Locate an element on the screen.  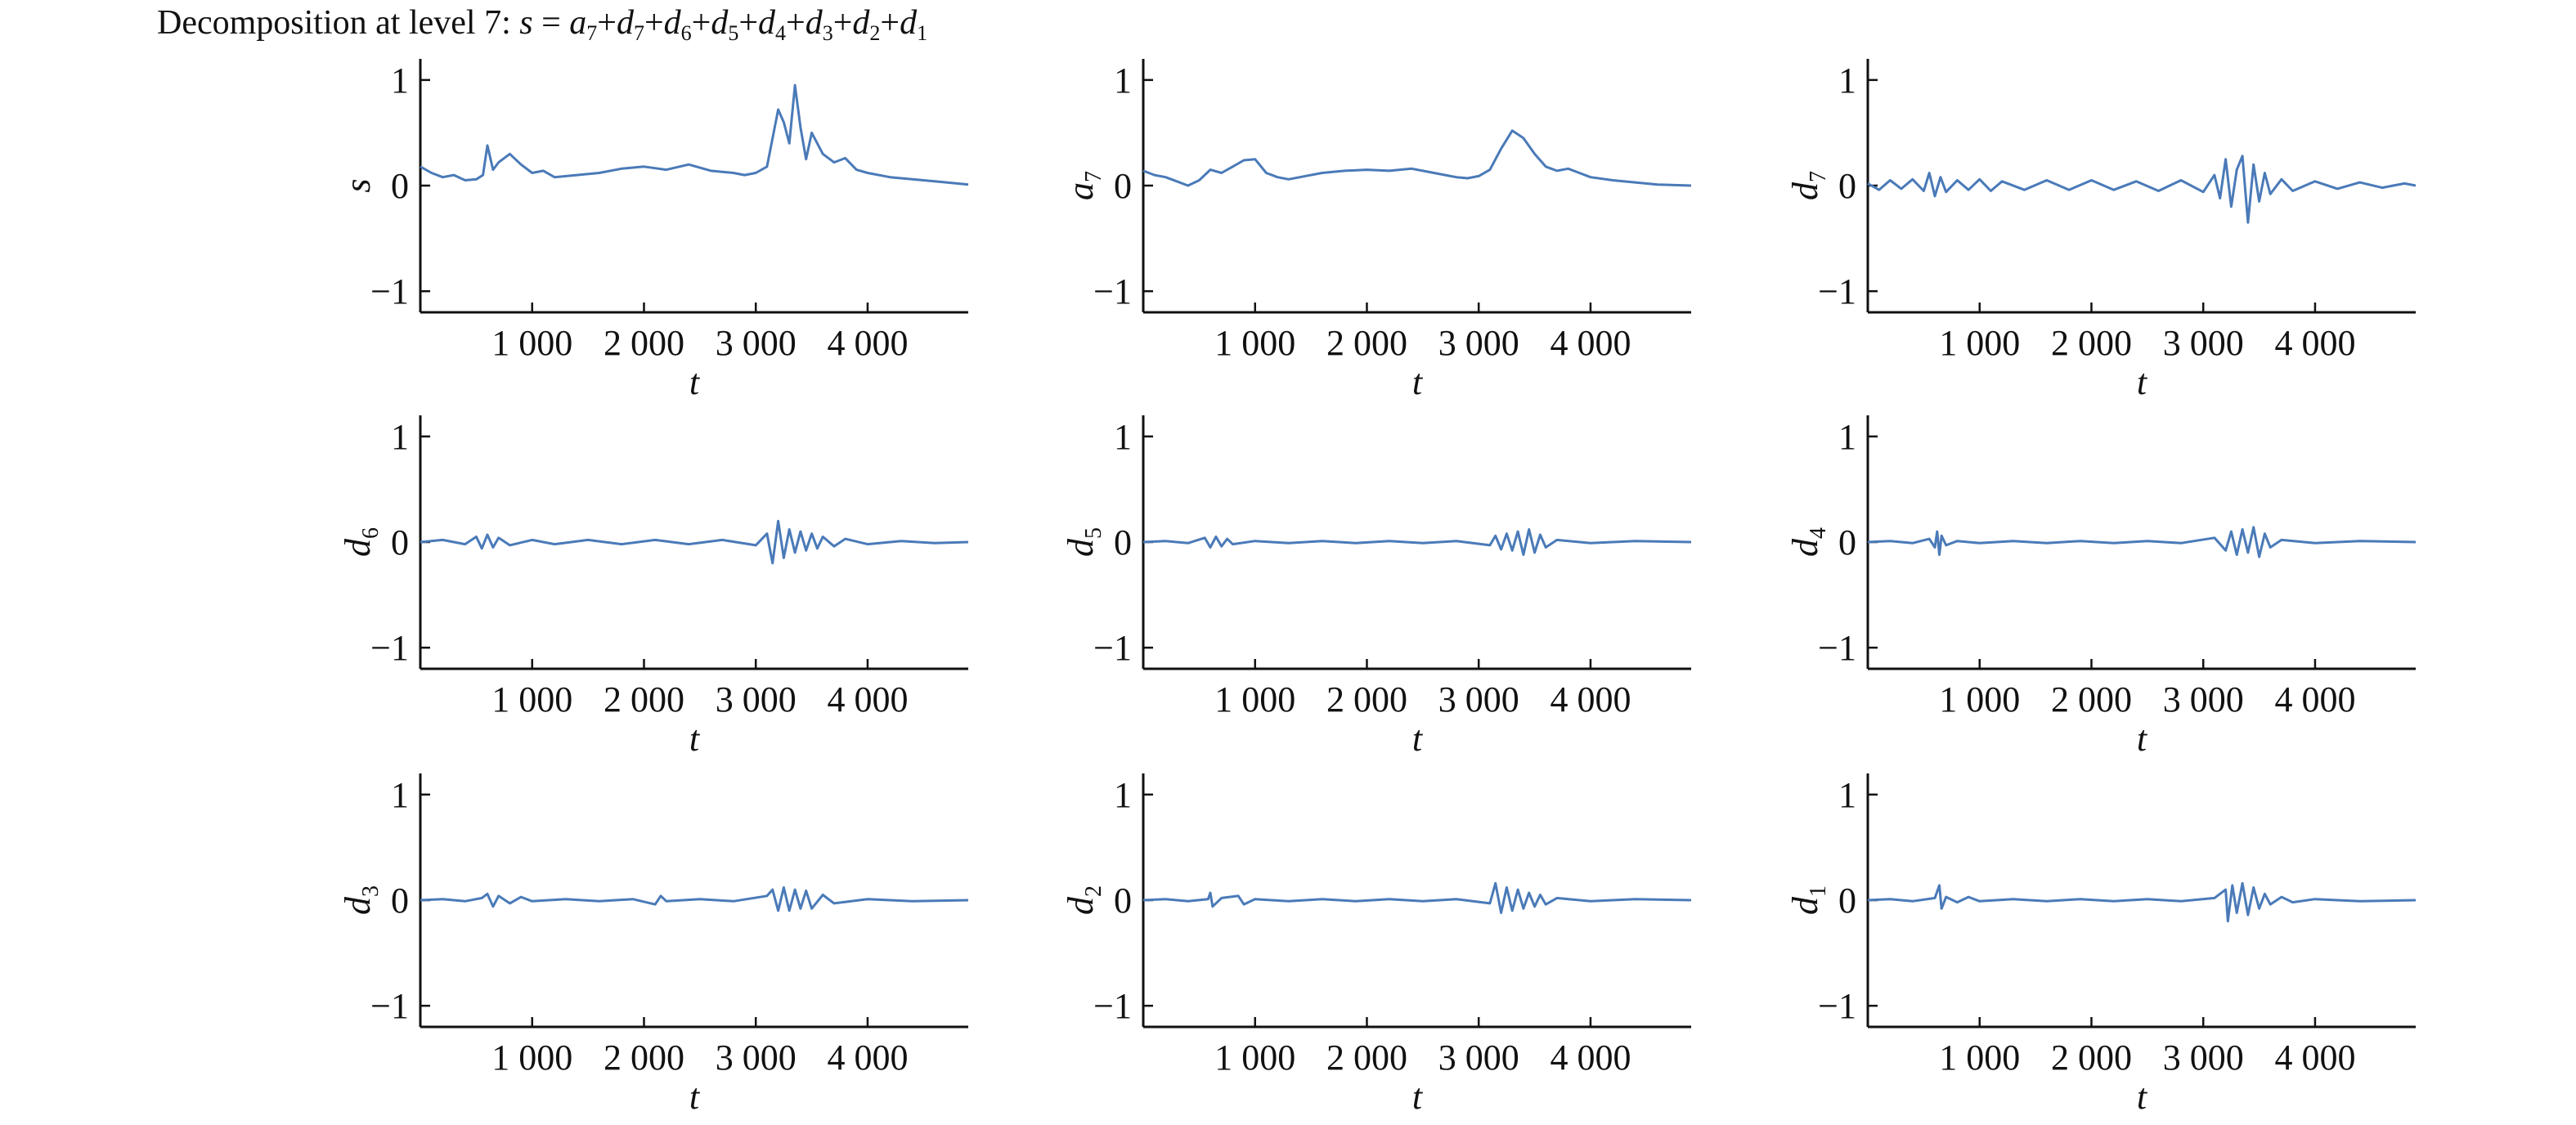
series-line-d1 is located at coordinates (2142, 902).